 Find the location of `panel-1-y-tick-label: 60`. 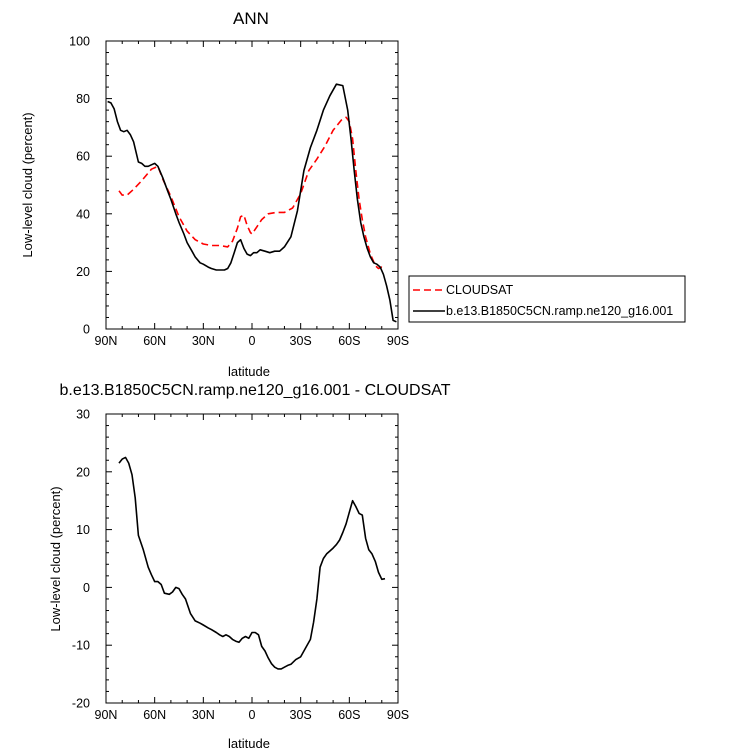

panel-1-y-tick-label: 60 is located at coordinates (83, 157).